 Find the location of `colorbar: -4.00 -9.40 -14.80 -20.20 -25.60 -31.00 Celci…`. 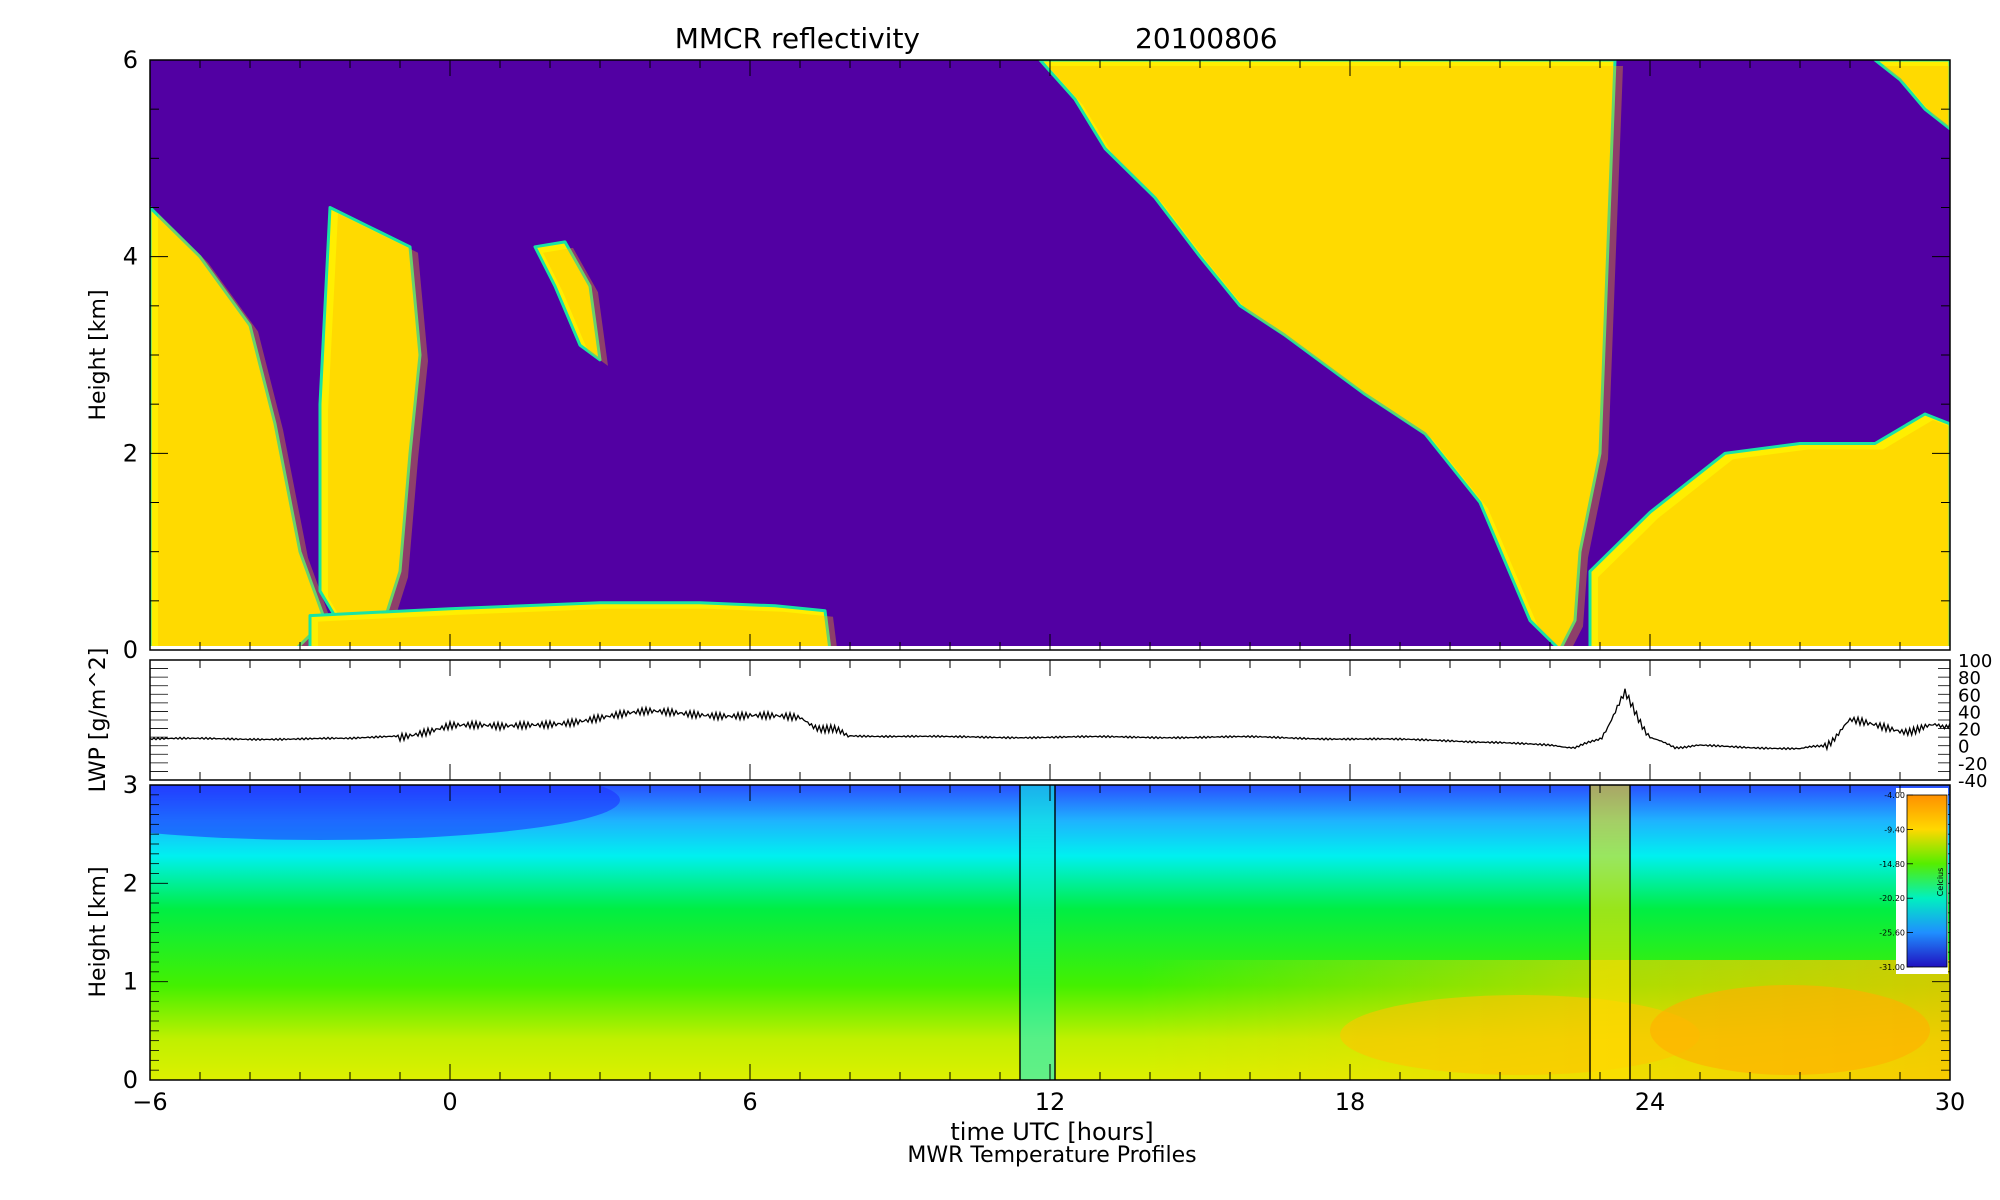

colorbar: -4.00 -9.40 -14.80 -20.20 -25.60 -31.00 Celci… is located at coordinates (1913, 881).